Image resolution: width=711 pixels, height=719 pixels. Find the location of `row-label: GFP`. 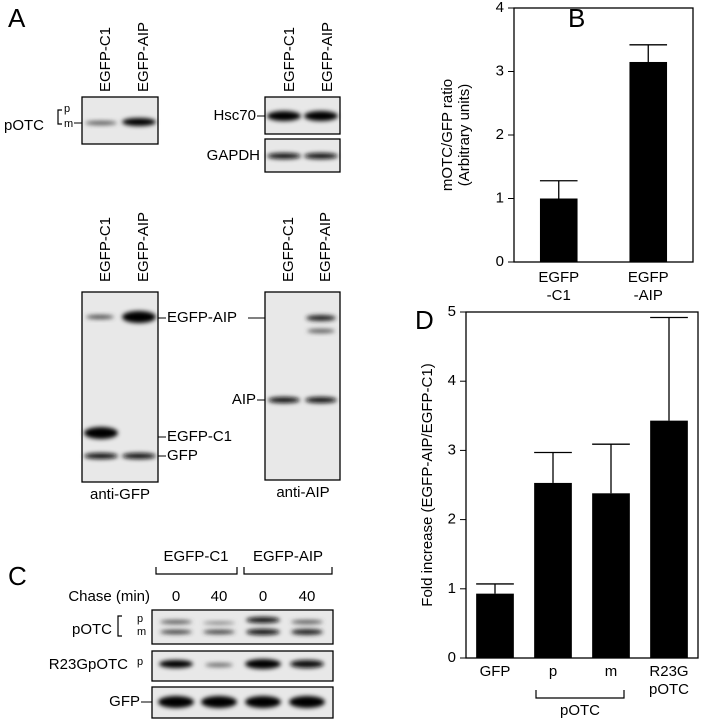

row-label: GFP is located at coordinates (124, 701).